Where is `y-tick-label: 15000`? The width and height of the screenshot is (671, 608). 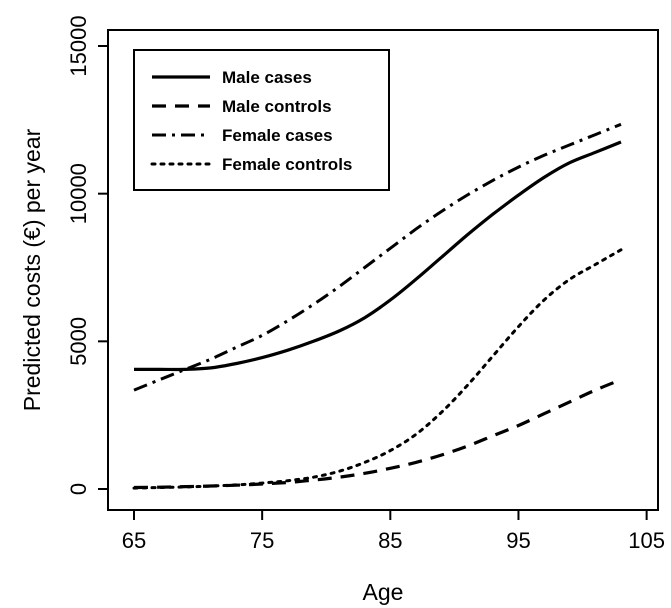
y-tick-label: 15000 is located at coordinates (78, 45).